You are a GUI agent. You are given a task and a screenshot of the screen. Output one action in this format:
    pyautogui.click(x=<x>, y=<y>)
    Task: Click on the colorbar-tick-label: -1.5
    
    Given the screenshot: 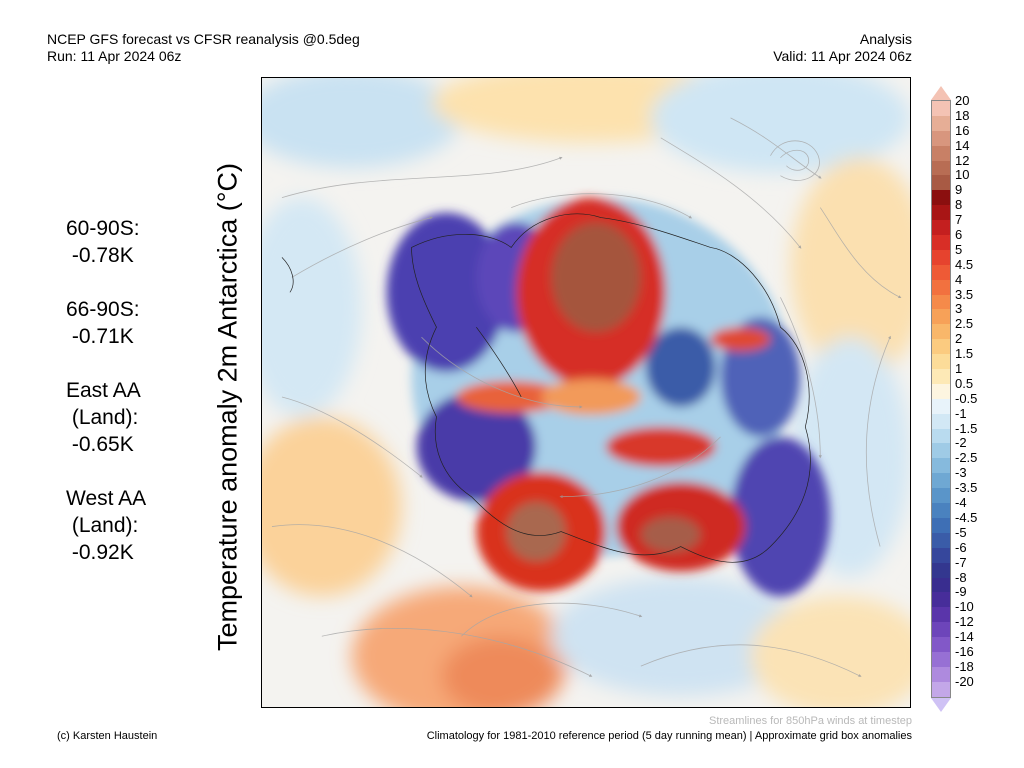 What is the action you would take?
    pyautogui.click(x=966, y=428)
    